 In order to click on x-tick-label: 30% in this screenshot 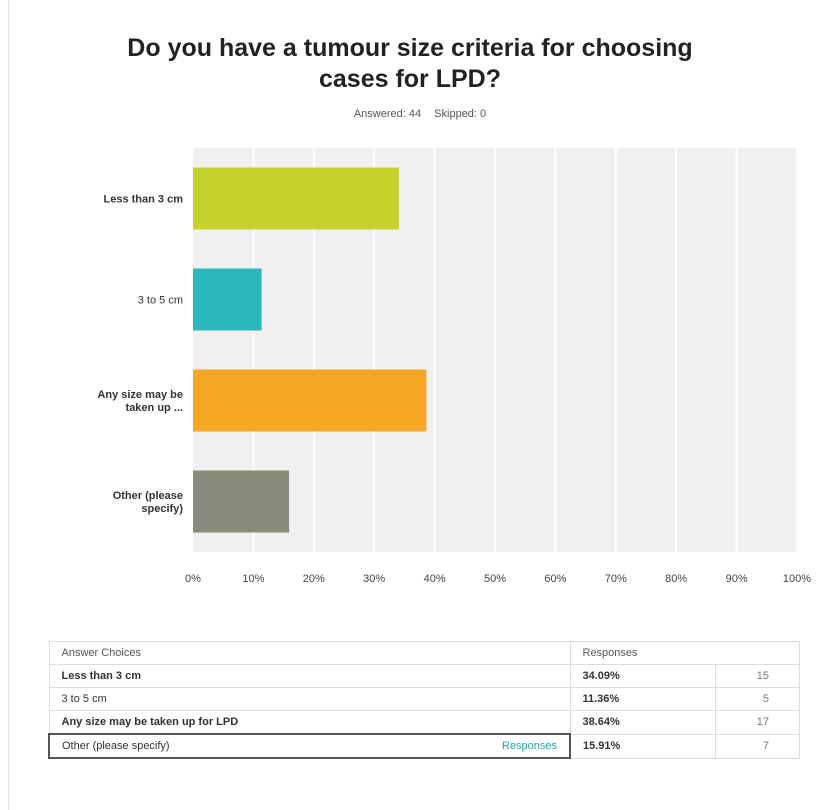, I will do `click(374, 579)`.